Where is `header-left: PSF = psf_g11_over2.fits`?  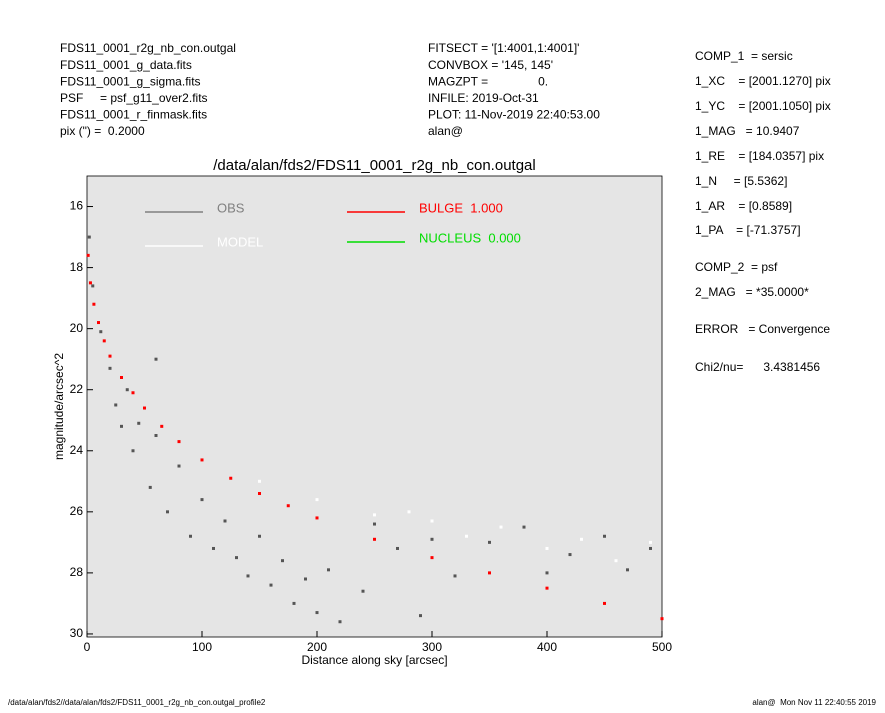
header-left: PSF = psf_g11_over2.fits is located at coordinates (134, 98).